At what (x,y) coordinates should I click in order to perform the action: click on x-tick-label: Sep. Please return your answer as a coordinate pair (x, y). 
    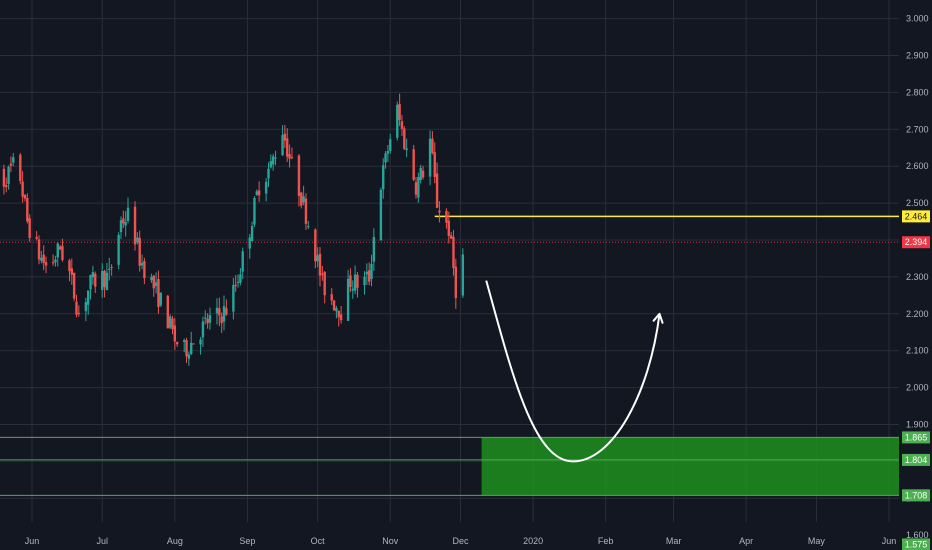
    Looking at the image, I should click on (247, 541).